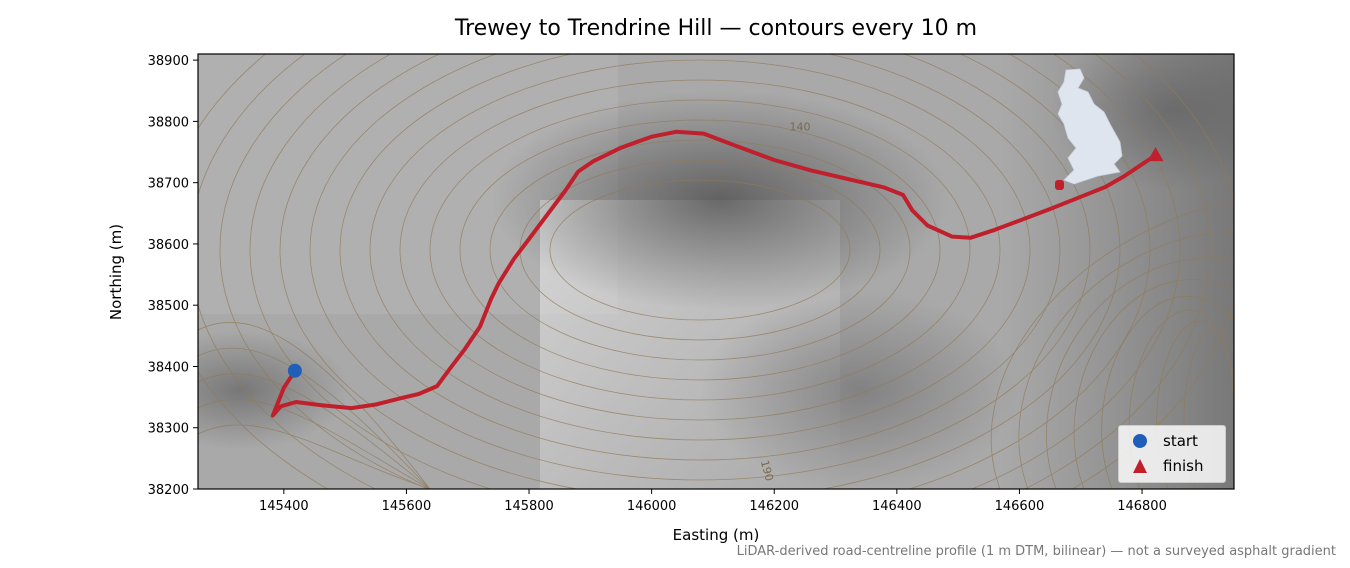 The image size is (1350, 568). Describe the element at coordinates (716, 535) in the screenshot. I see `x-axis-label: Easting (m)` at that location.